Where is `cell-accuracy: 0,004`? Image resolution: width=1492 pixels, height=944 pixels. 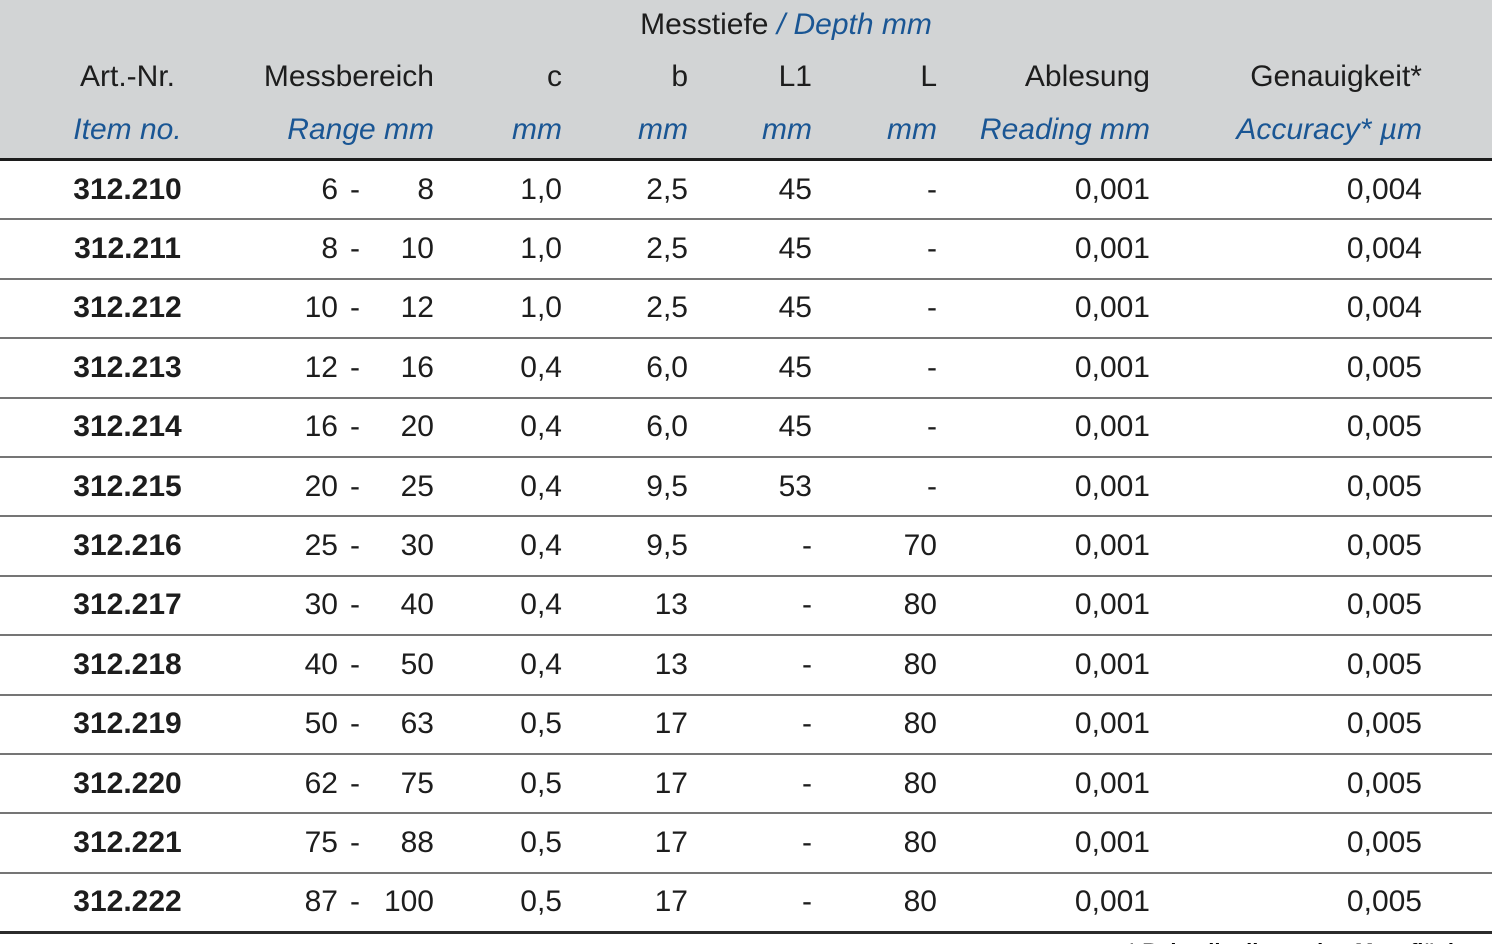
cell-accuracy: 0,004 is located at coordinates (1326, 248).